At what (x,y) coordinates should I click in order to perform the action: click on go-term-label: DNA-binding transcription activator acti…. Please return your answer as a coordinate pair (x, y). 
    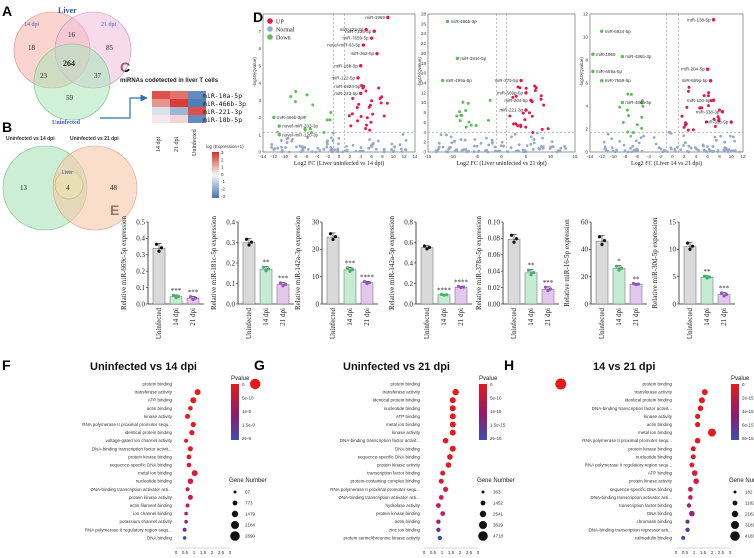
    Looking at the image, I should click on (131, 489).